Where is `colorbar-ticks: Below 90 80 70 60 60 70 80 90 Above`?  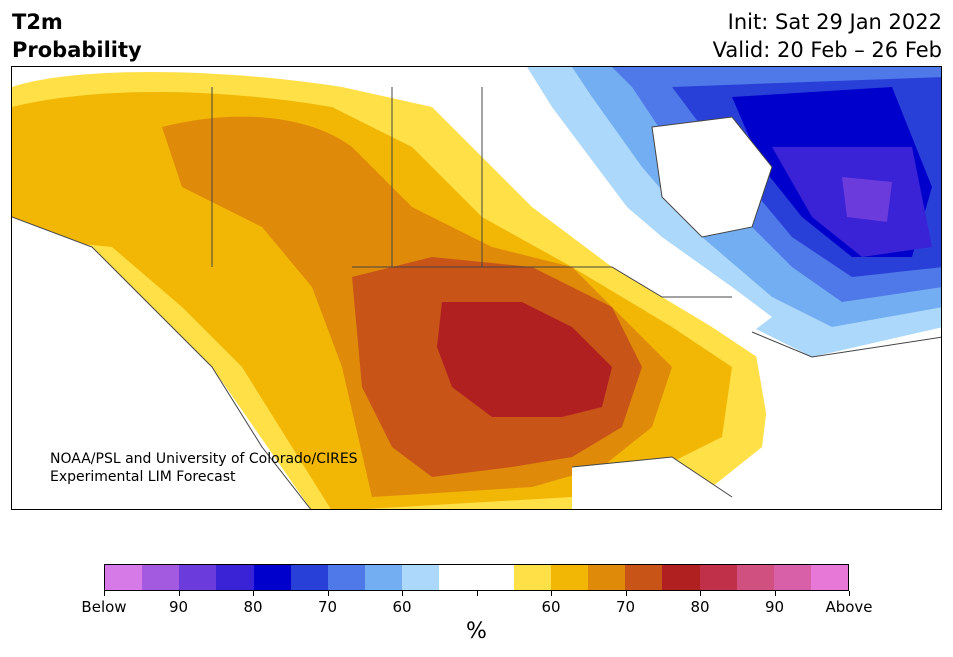 colorbar-ticks: Below 90 80 70 60 60 70 80 90 Above is located at coordinates (477, 604).